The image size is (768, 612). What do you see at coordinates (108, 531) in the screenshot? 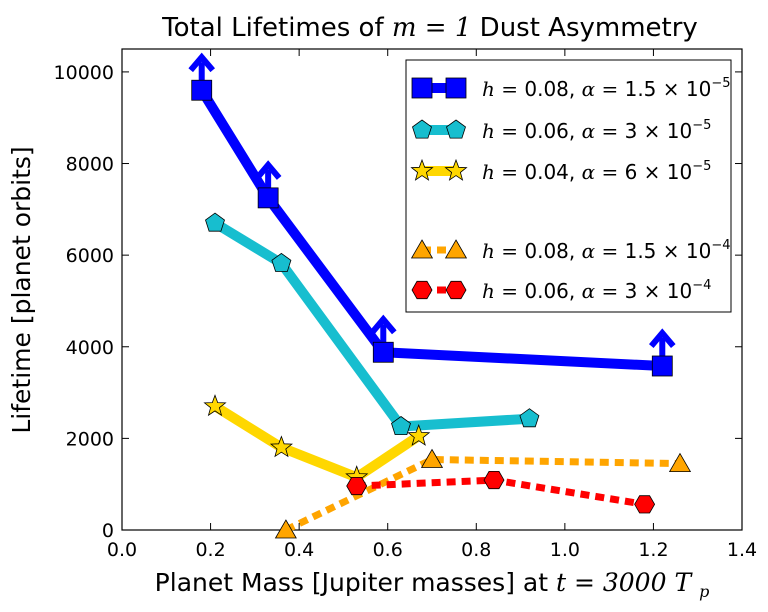
I see `y-tick-label: 0` at bounding box center [108, 531].